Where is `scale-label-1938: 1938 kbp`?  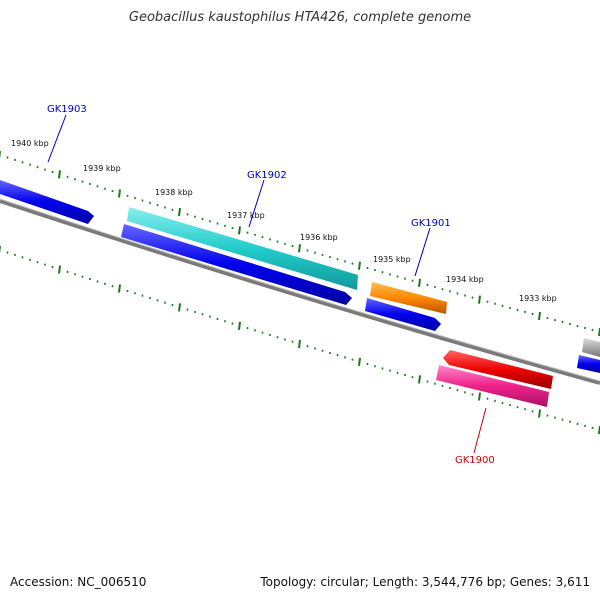
scale-label-1938: 1938 kbp is located at coordinates (174, 192).